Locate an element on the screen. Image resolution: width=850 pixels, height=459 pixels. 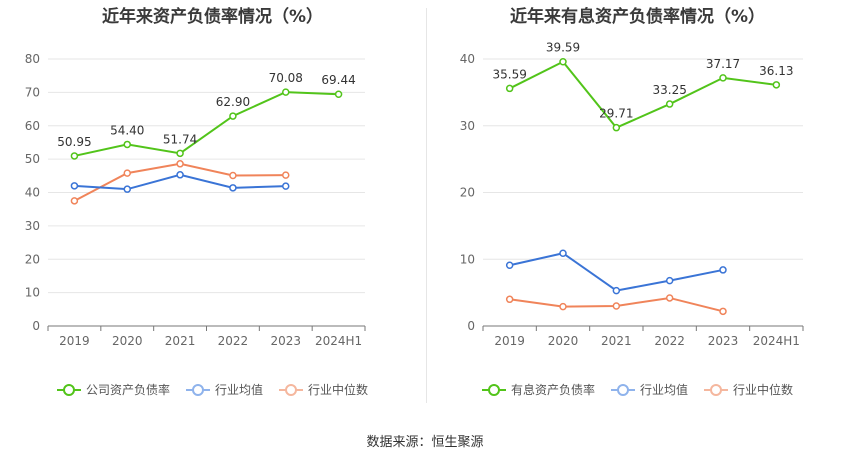
data-label: 69.44 is located at coordinates (338, 80).